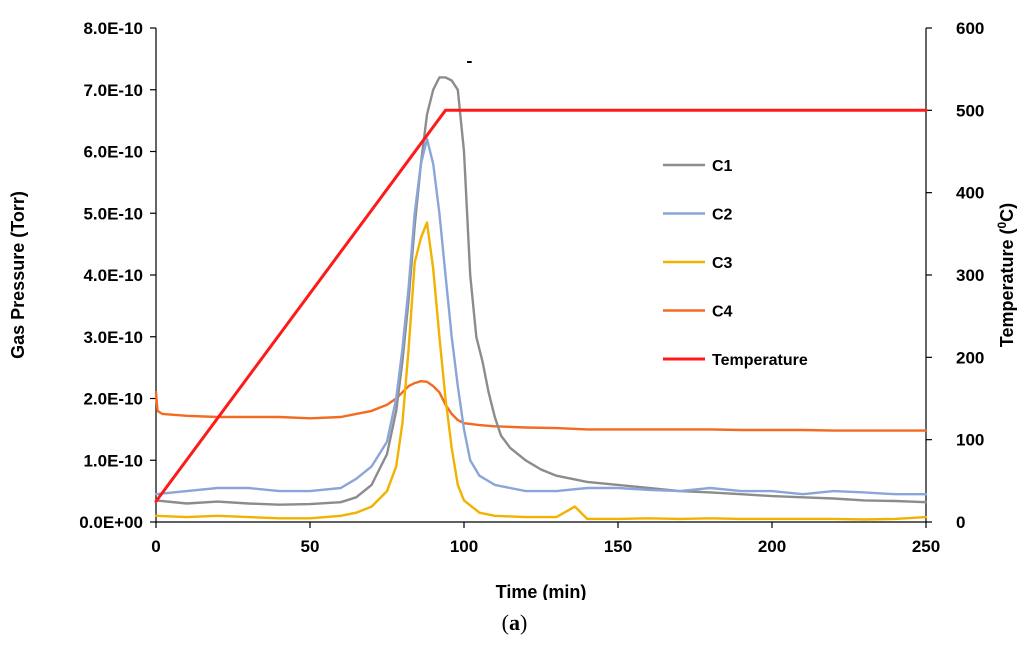 The height and width of the screenshot is (659, 1029). I want to click on series-line-c4, so click(541, 406).